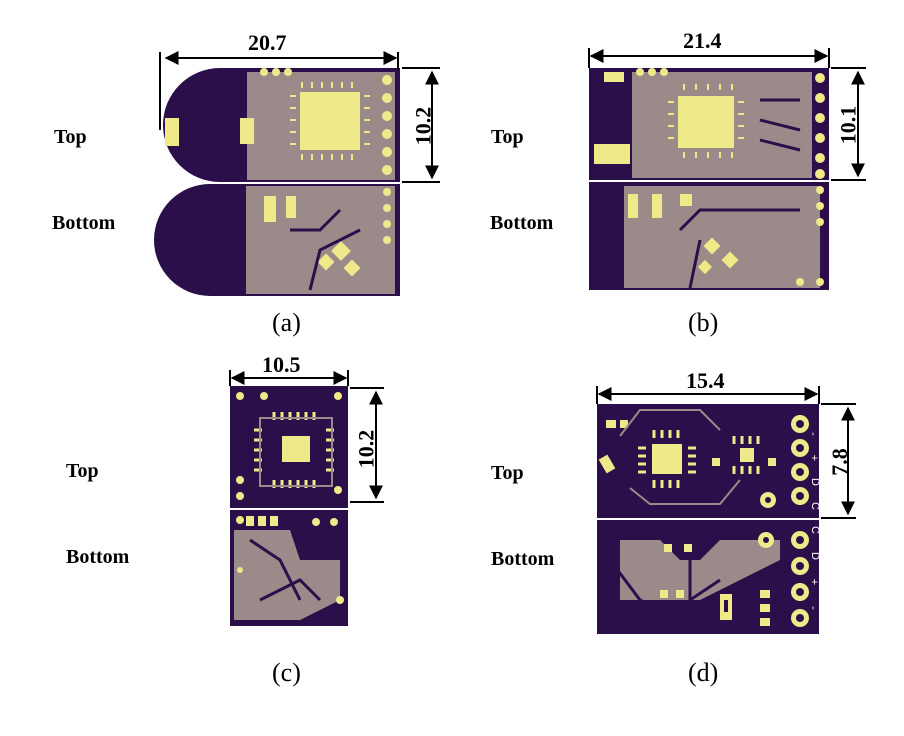 The height and width of the screenshot is (736, 904). What do you see at coordinates (286, 672) in the screenshot?
I see `panel-c-caption: (c)` at bounding box center [286, 672].